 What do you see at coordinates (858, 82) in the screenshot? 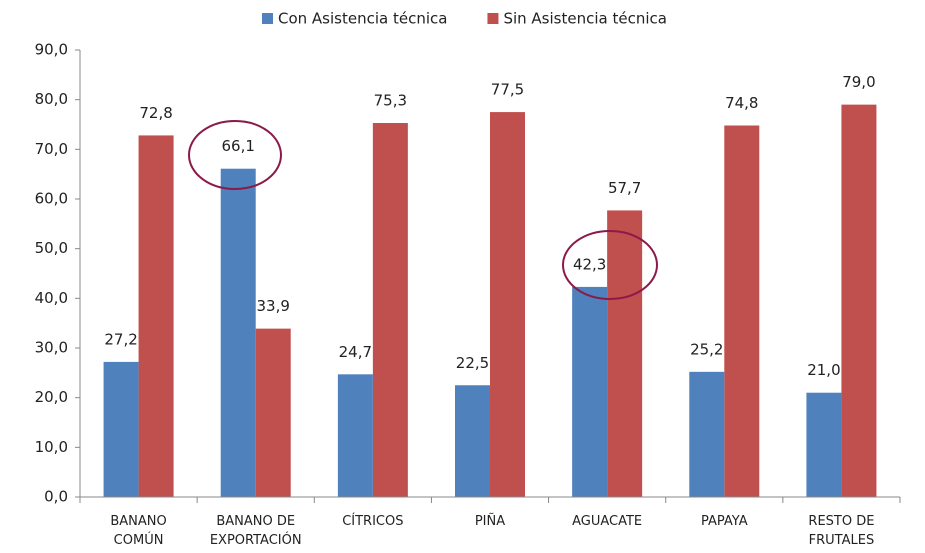
I see `data-label: 79,0` at bounding box center [858, 82].